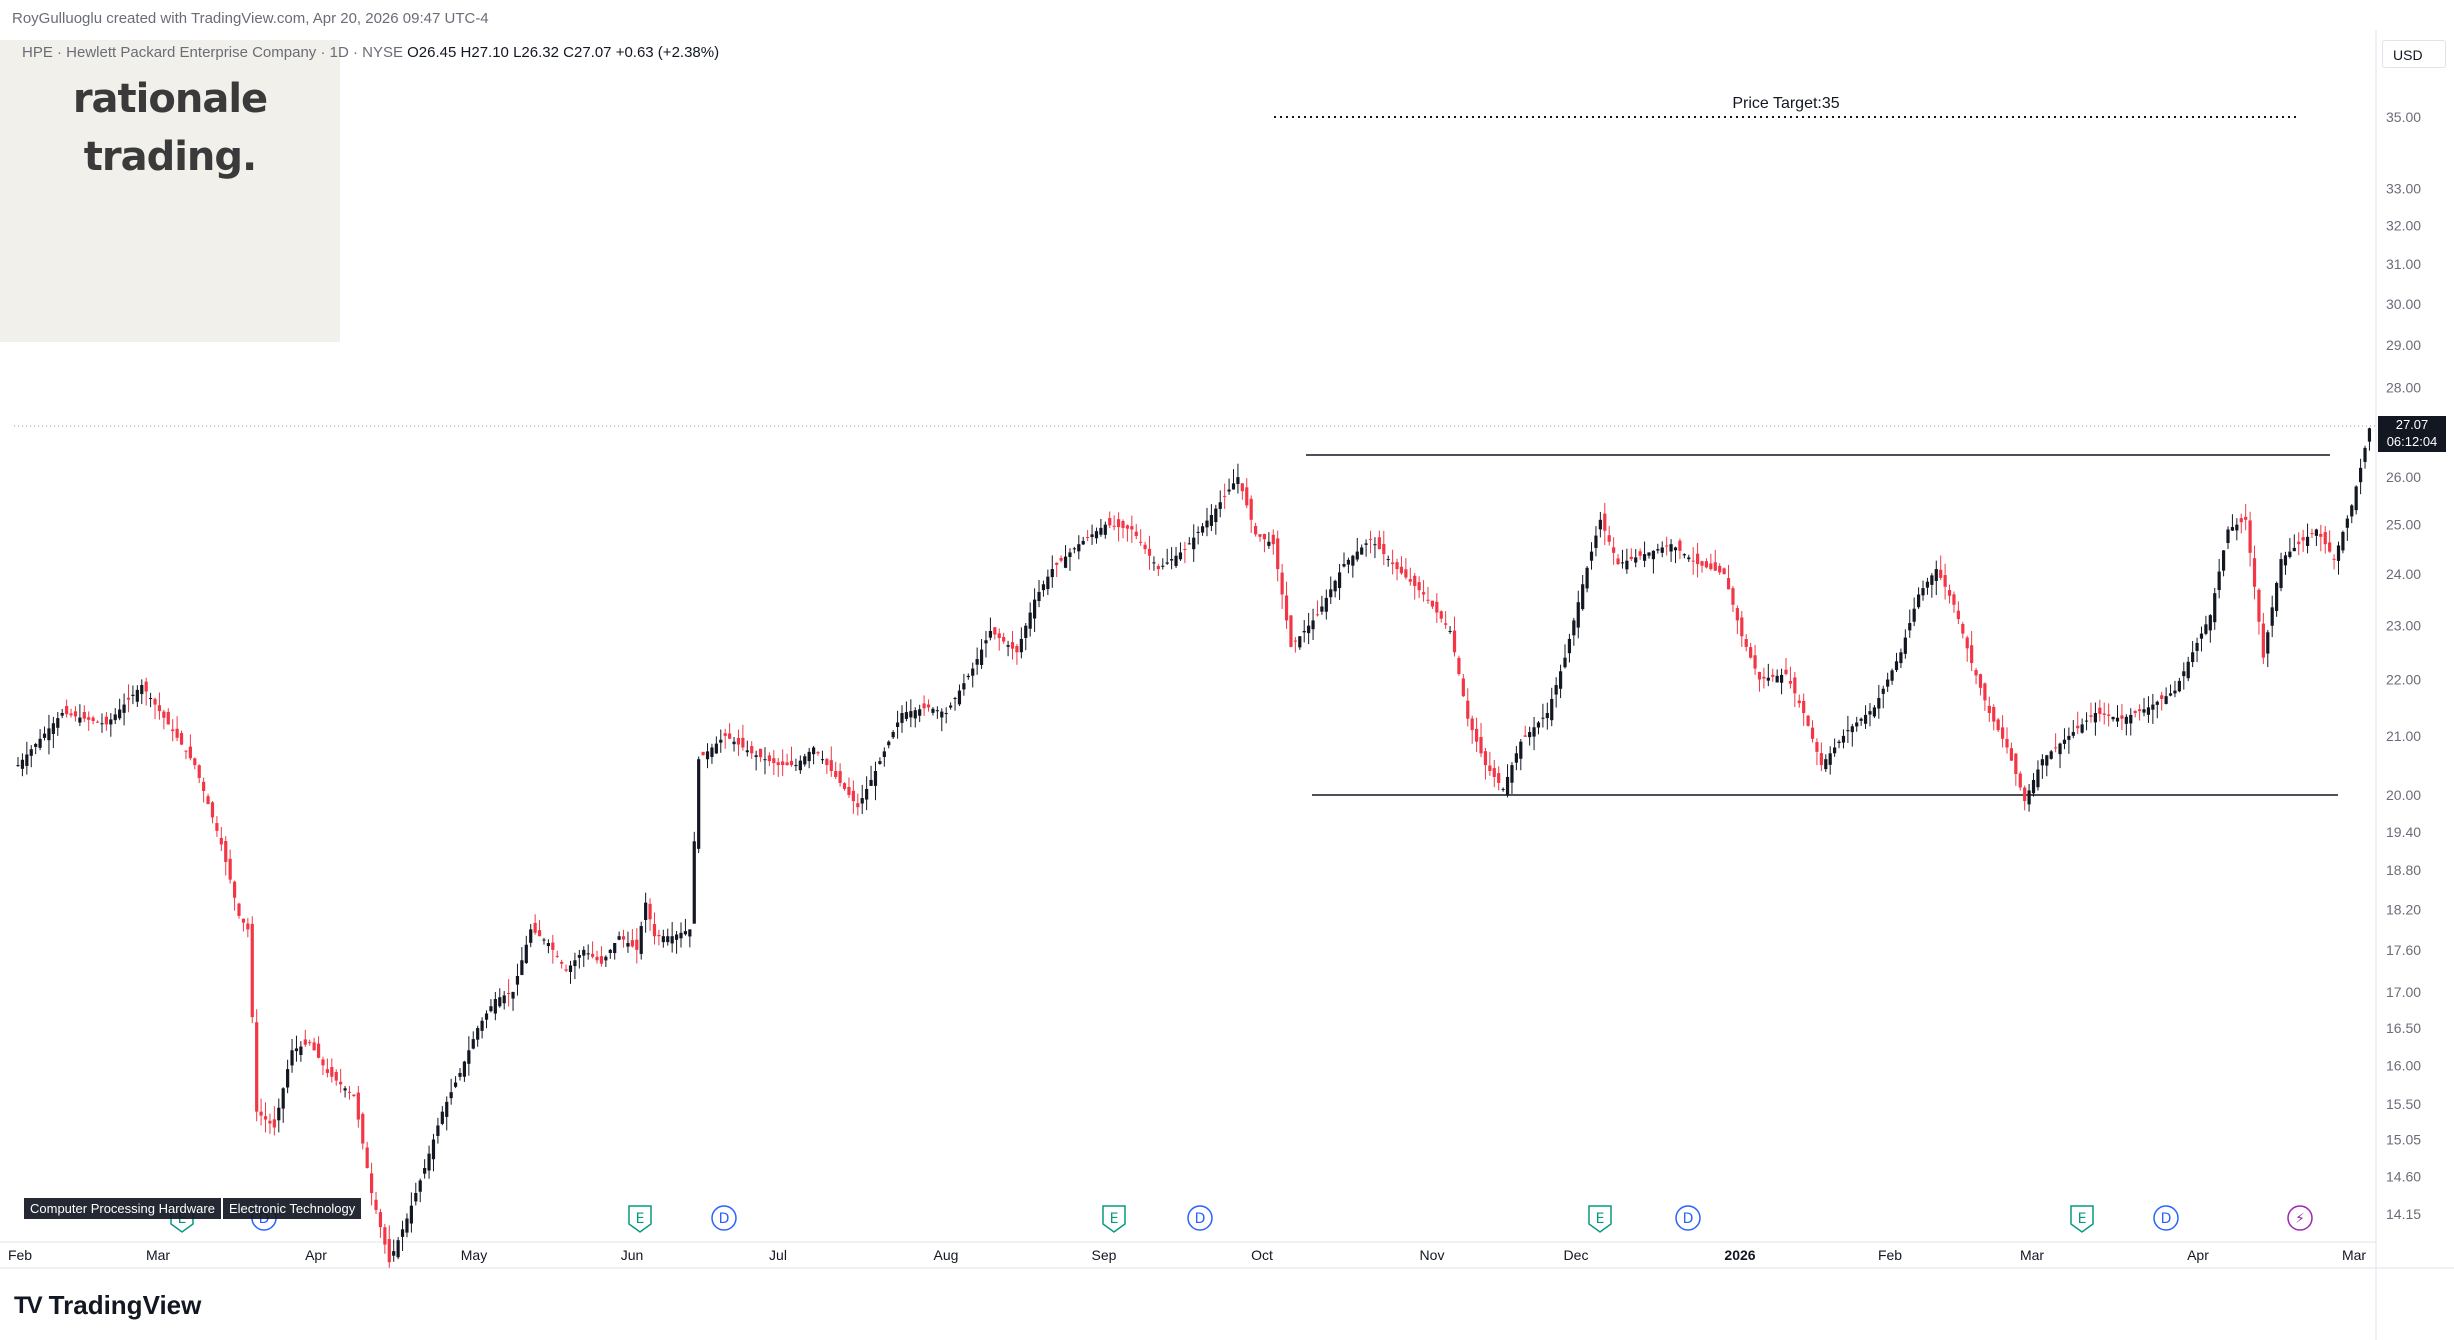 This screenshot has width=2454, height=1340. Describe the element at coordinates (2403, 1214) in the screenshot. I see `price-tick-label: 14.15` at that location.